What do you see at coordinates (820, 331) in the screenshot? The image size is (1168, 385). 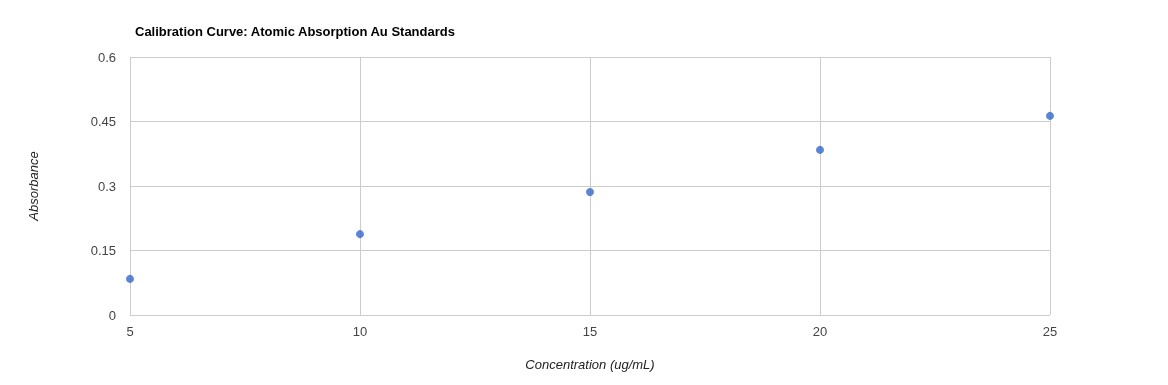 I see `x-tick-label: 20` at bounding box center [820, 331].